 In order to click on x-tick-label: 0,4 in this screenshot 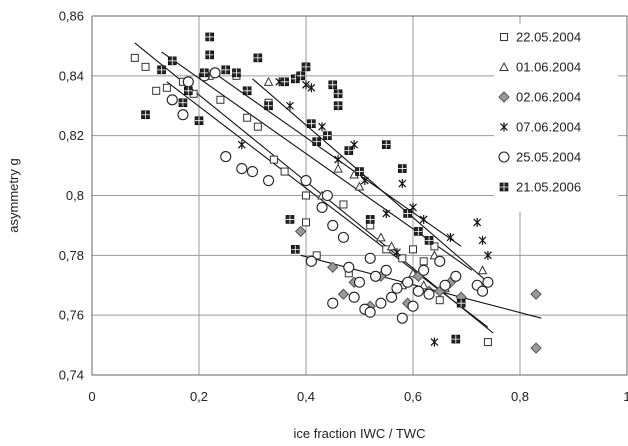, I will do `click(306, 396)`.